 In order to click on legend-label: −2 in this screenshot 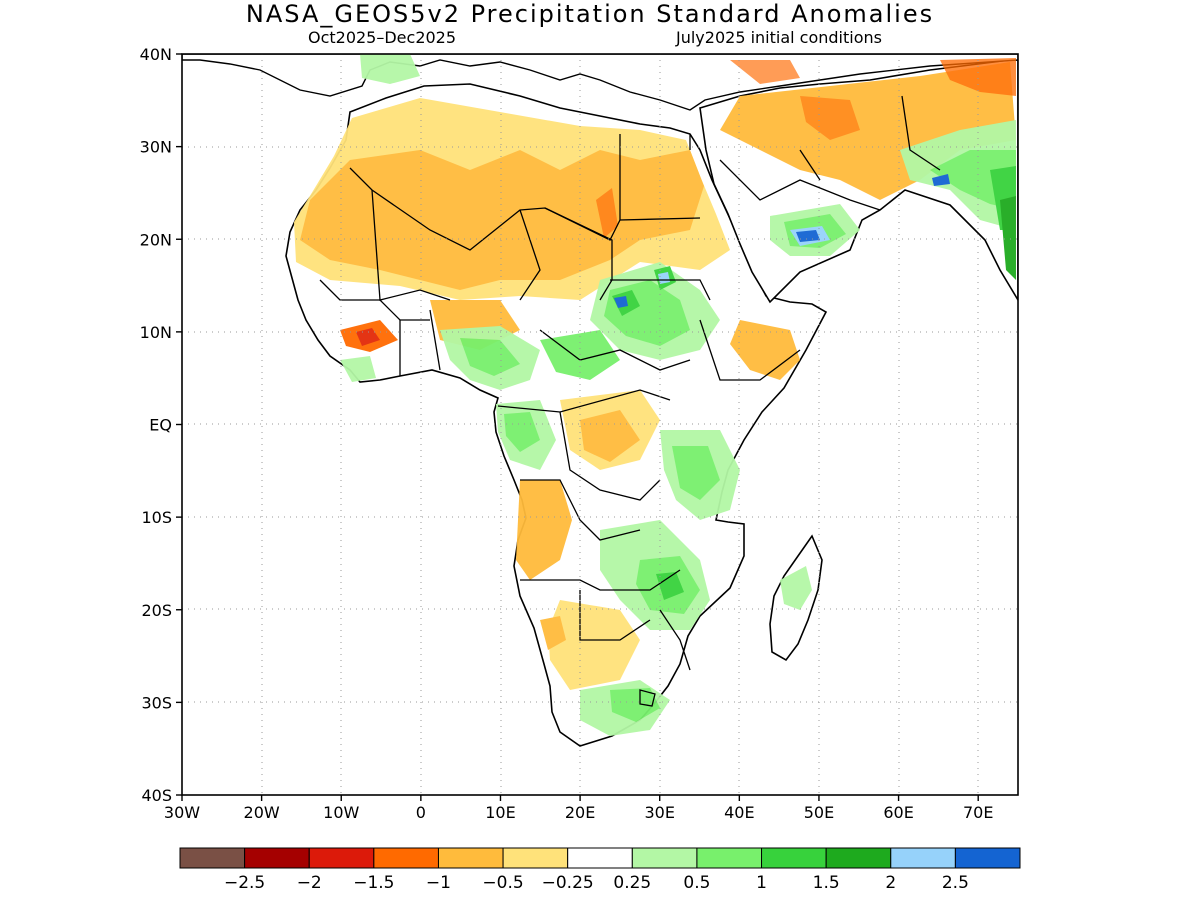, I will do `click(309, 883)`.